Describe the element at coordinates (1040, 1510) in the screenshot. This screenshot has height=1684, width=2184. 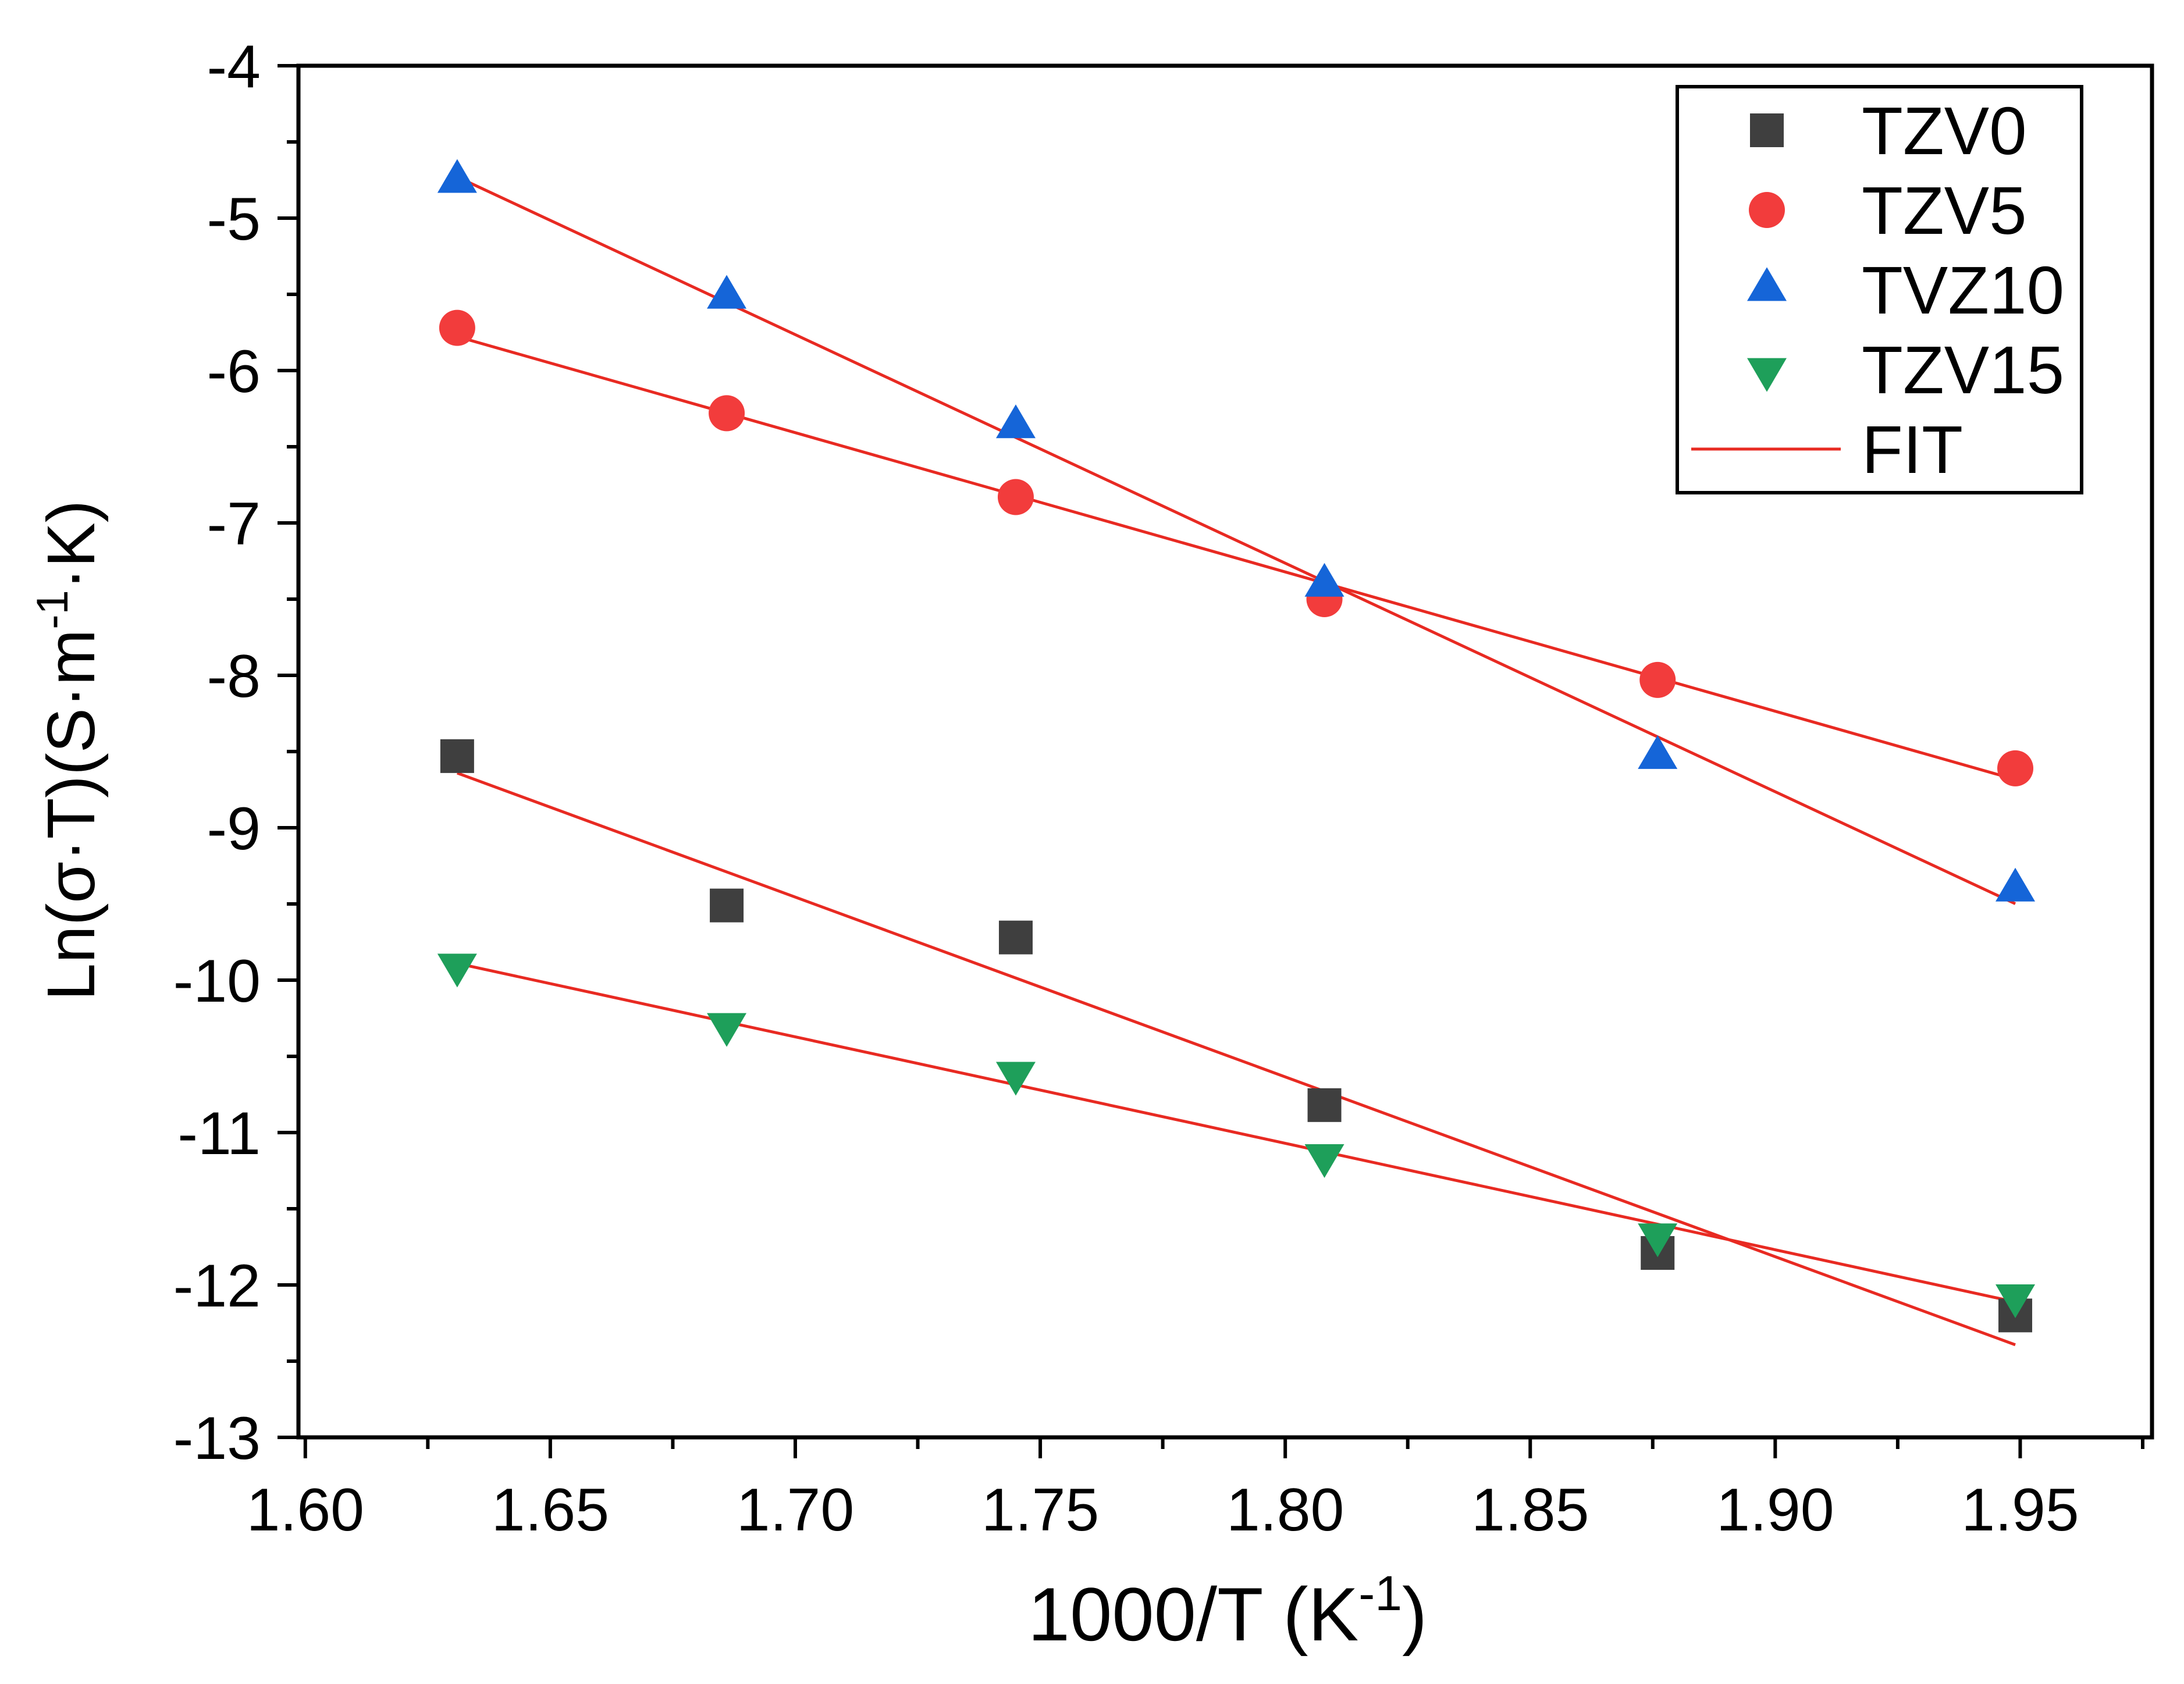
I see `x-tick-label: 1.75` at that location.